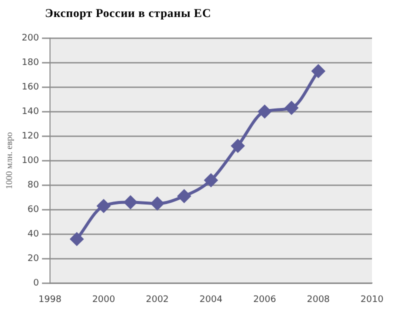 This screenshot has width=412, height=321. I want to click on x-tick-label: 2008, so click(318, 299).